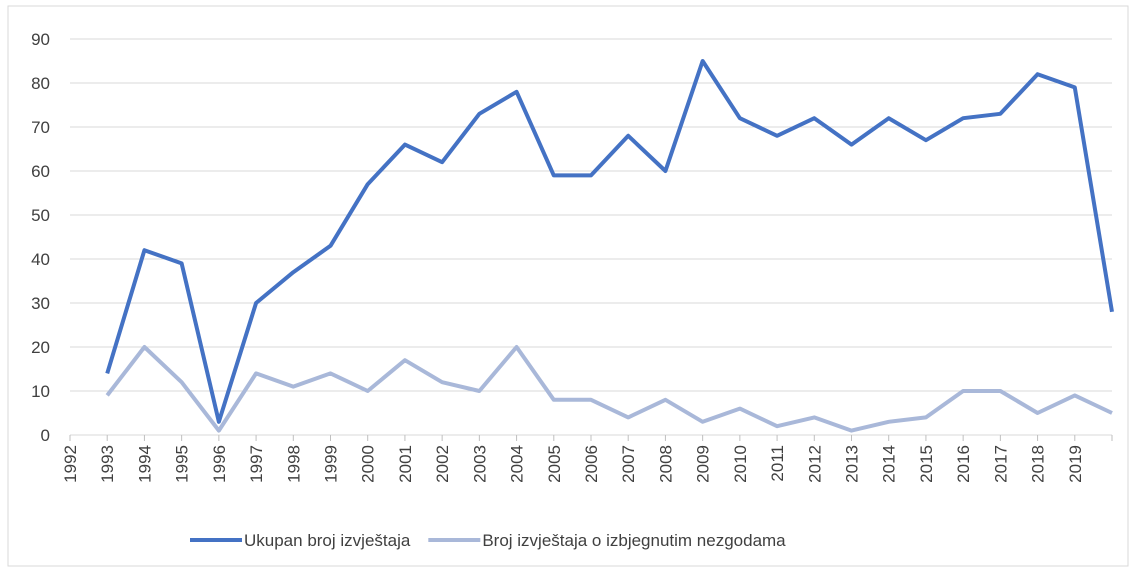 The image size is (1134, 572). I want to click on x-tick-label: 2000, so click(368, 464).